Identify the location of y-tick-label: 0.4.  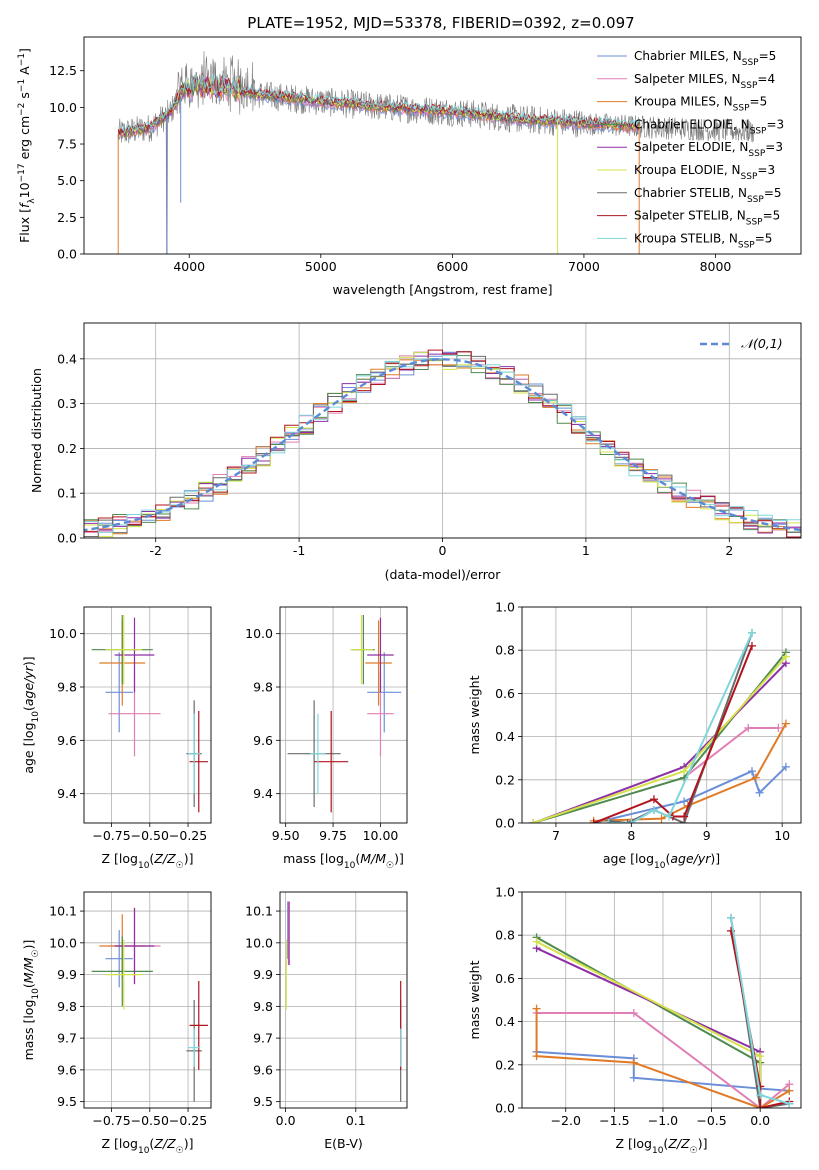
(67, 358).